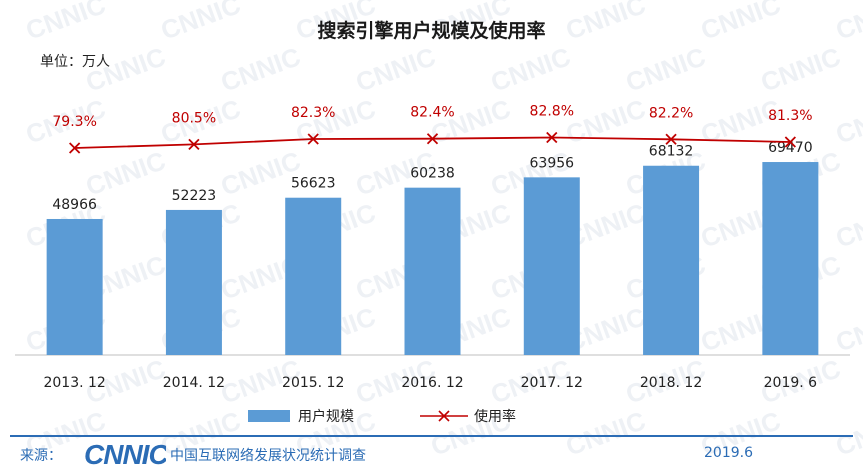 The image size is (863, 473). Describe the element at coordinates (194, 383) in the screenshot. I see `x-tick-label: 2014. 12` at that location.